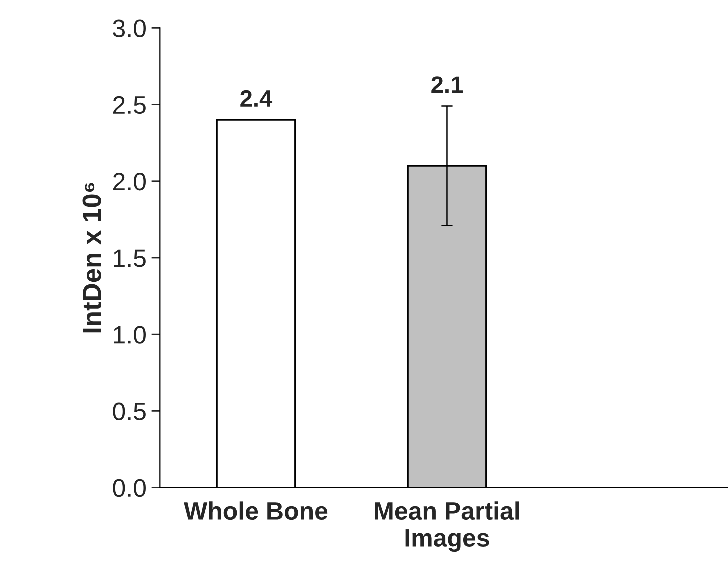 Image resolution: width=728 pixels, height=587 pixels. Describe the element at coordinates (92, 258) in the screenshot. I see `y-axis-title: IntDen x 10⁶` at that location.